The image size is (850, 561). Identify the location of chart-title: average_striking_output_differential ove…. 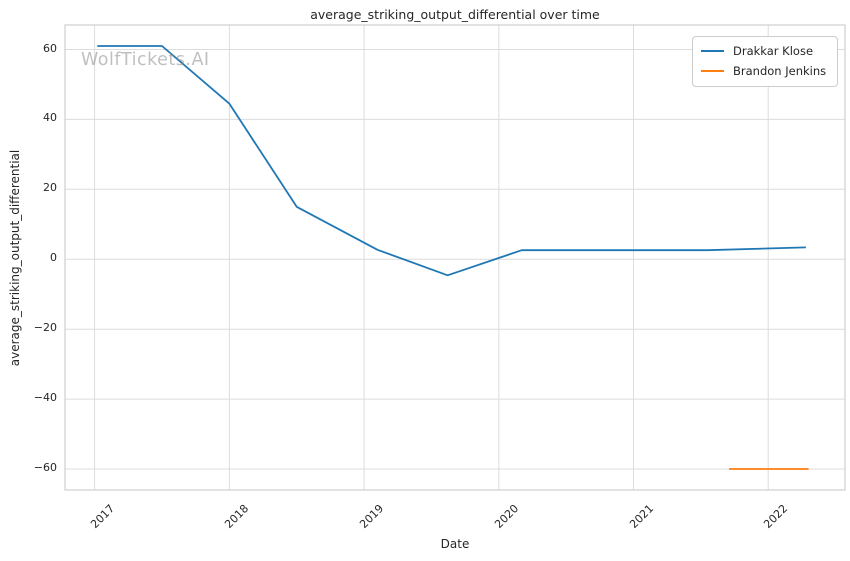
(455, 14).